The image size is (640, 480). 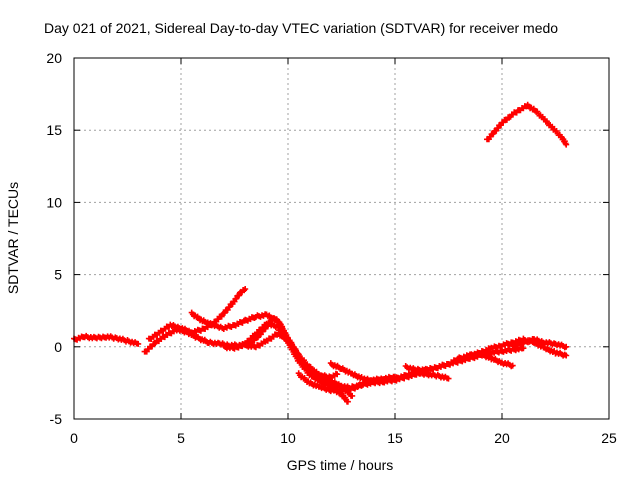 I want to click on y-tick-label: 0, so click(x=58, y=347).